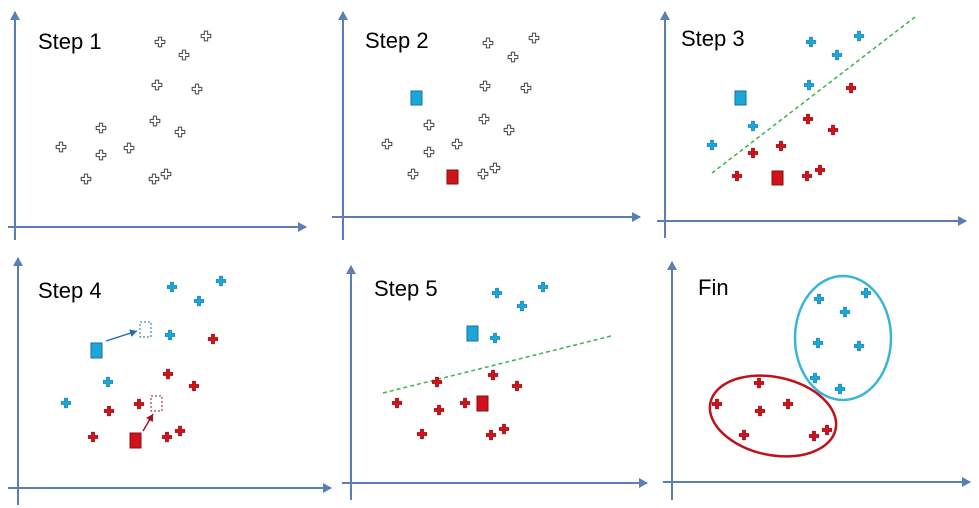 The width and height of the screenshot is (979, 508). I want to click on blue-move-arrow, so click(121, 335).